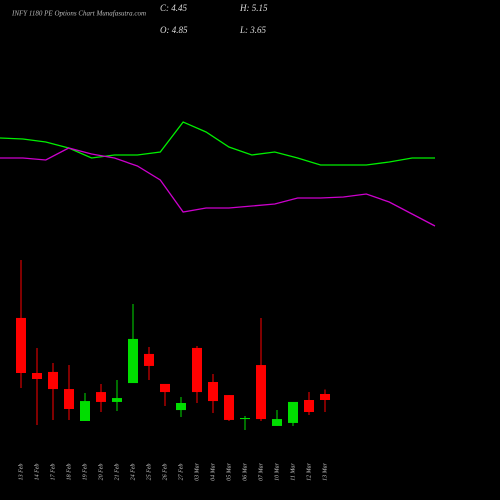 Image resolution: width=500 pixels, height=500 pixels. What do you see at coordinates (325, 471) in the screenshot?
I see `x-tick-label: 13 Mar` at bounding box center [325, 471].